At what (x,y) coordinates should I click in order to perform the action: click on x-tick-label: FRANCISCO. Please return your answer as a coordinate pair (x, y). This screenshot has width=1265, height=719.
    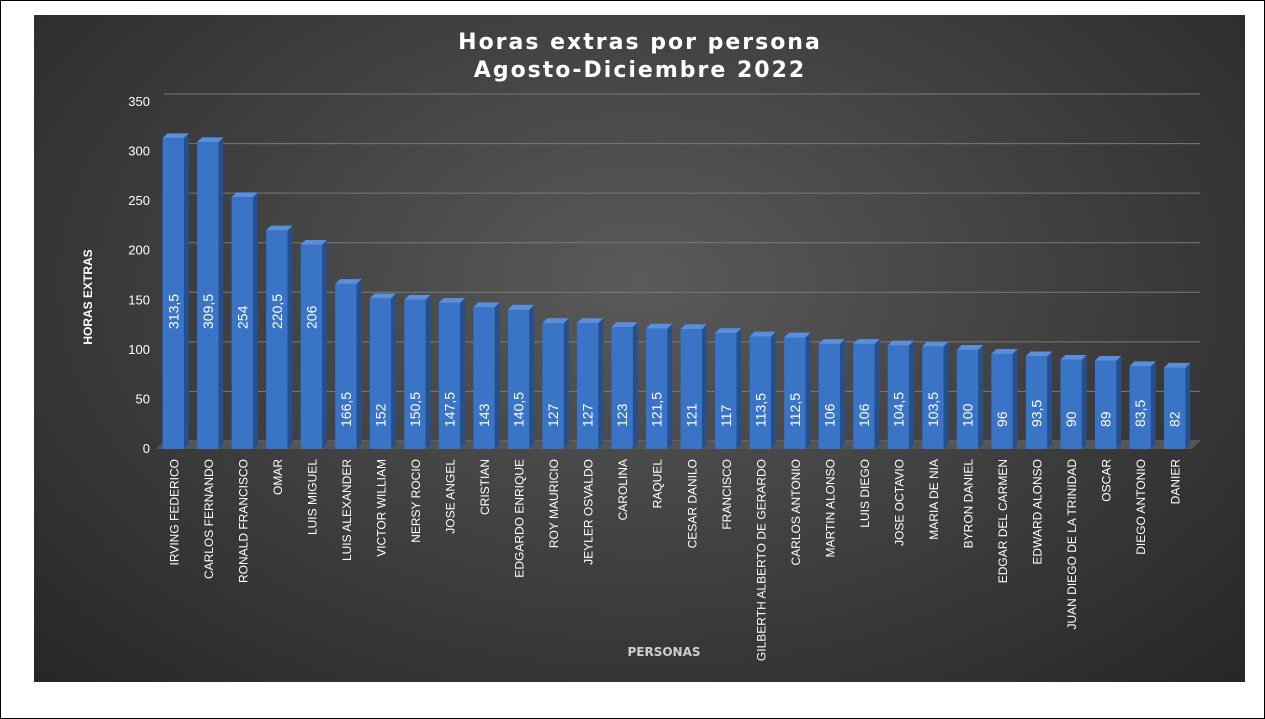
    Looking at the image, I should click on (727, 494).